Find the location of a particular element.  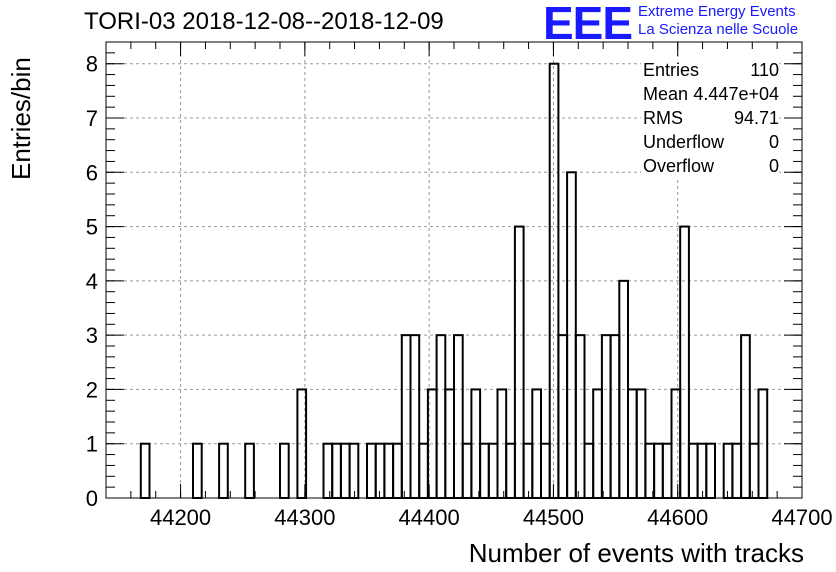

x-tick-label: 44500 is located at coordinates (553, 517).